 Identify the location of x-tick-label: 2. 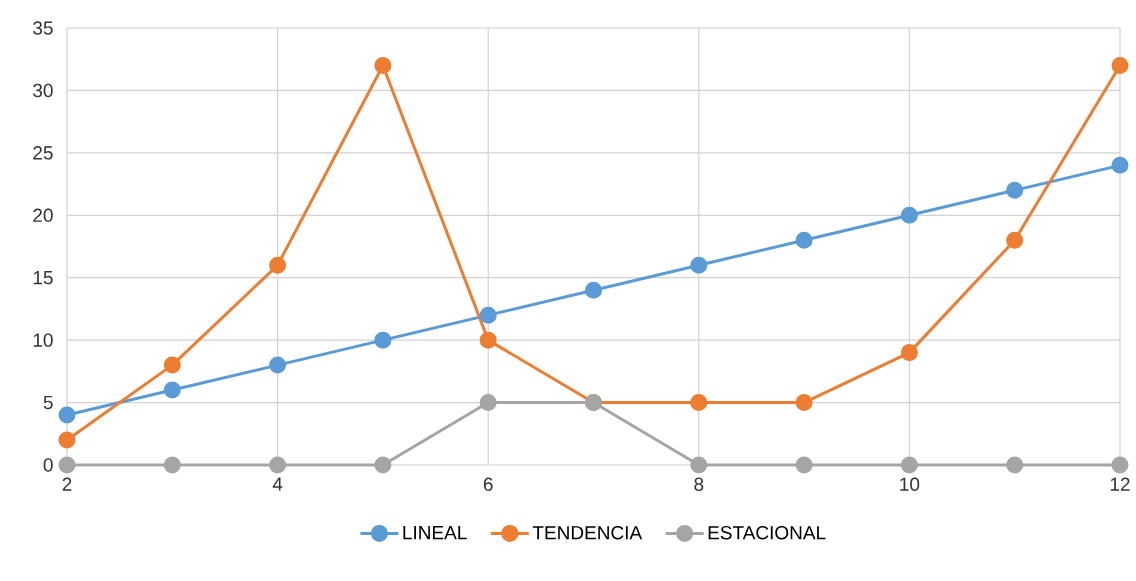
(67, 484).